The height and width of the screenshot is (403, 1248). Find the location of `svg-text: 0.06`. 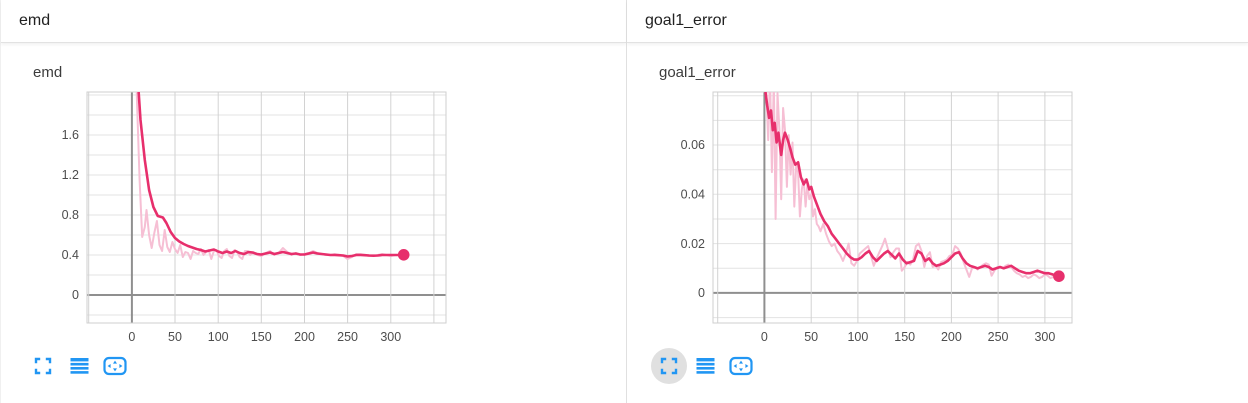

svg-text: 0.06 is located at coordinates (693, 145).